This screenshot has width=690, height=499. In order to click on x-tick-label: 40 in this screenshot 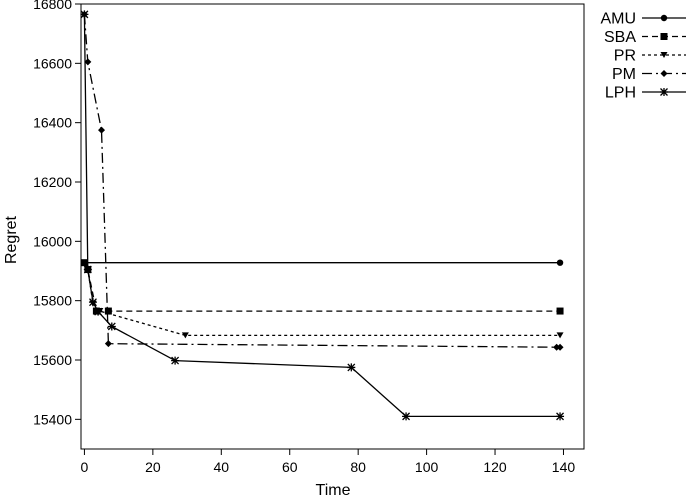, I will do `click(222, 467)`.